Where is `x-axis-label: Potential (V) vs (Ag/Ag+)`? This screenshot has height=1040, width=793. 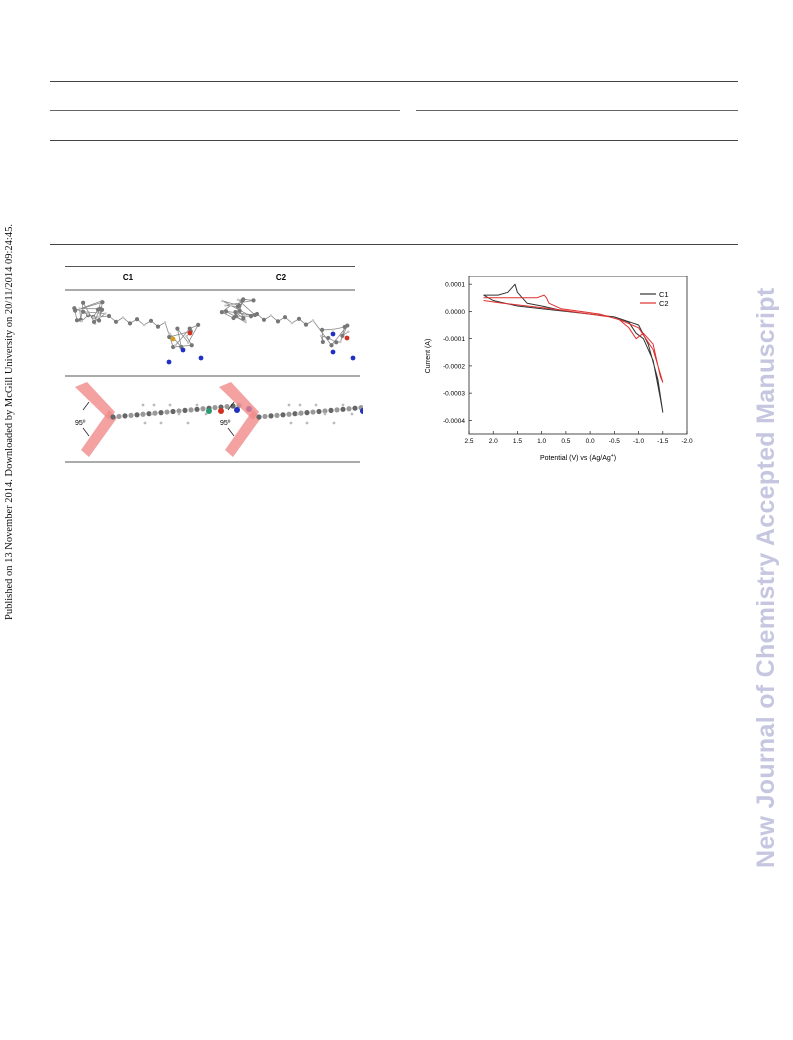 x-axis-label: Potential (V) vs (Ag/Ag+) is located at coordinates (578, 457).